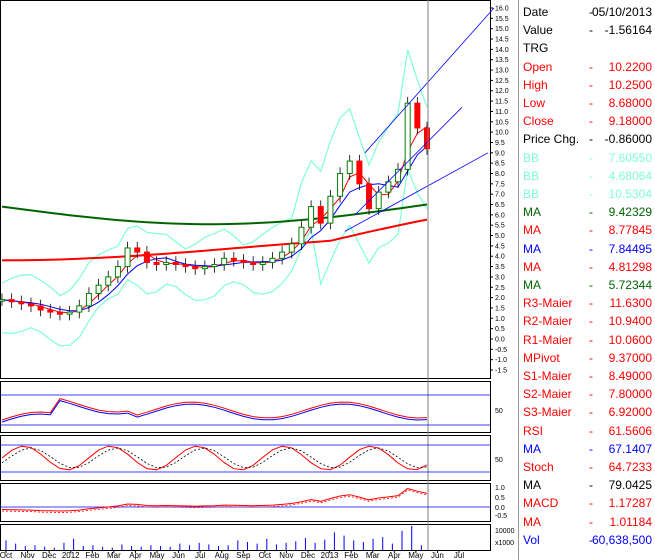  I want to click on price-tick-label: 11.5, so click(501, 102).